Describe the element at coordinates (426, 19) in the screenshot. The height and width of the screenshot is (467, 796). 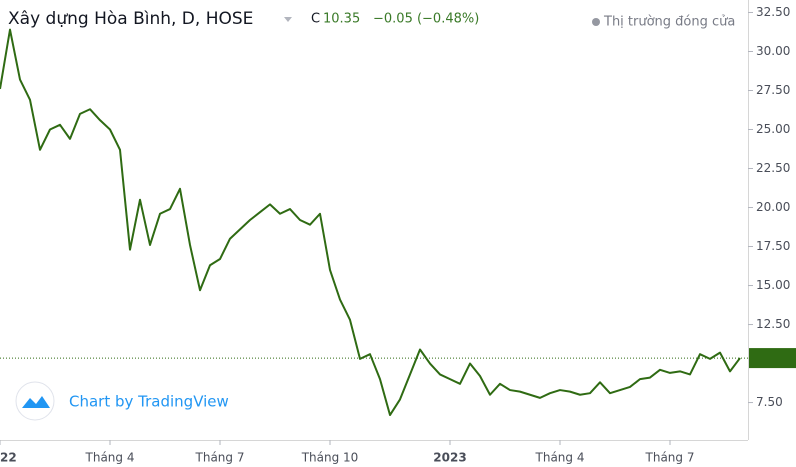
I see `change: −0.05 (−0.48%)` at that location.